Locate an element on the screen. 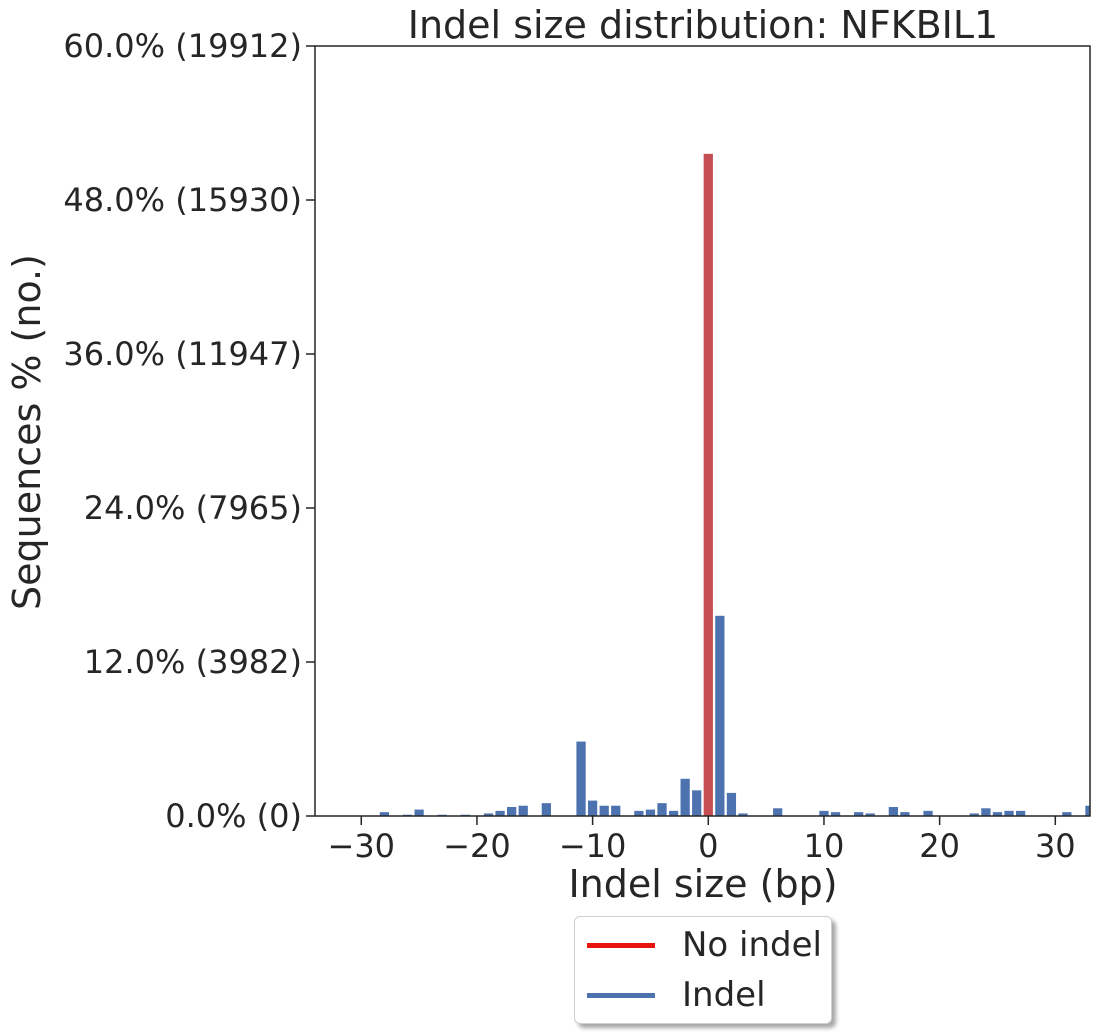 The height and width of the screenshot is (1035, 1100). legend-item-no-indel: No indel is located at coordinates (704, 945).